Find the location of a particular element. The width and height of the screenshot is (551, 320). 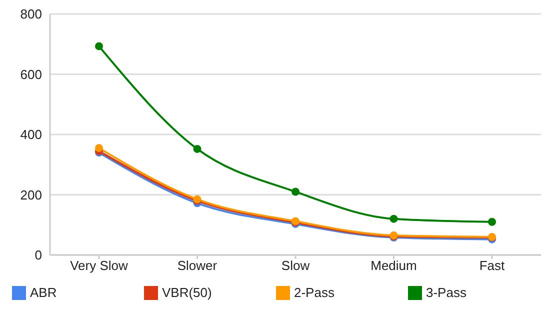

x-tick-label: Slower is located at coordinates (197, 266).